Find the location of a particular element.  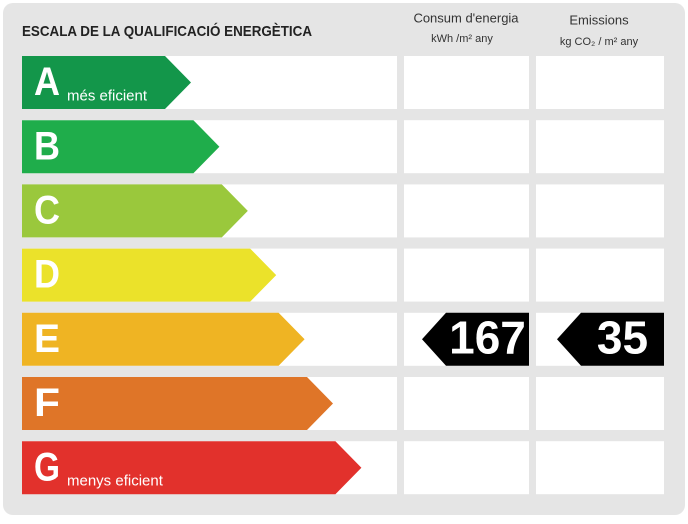

column-title: Consum d'energia is located at coordinates (466, 17).